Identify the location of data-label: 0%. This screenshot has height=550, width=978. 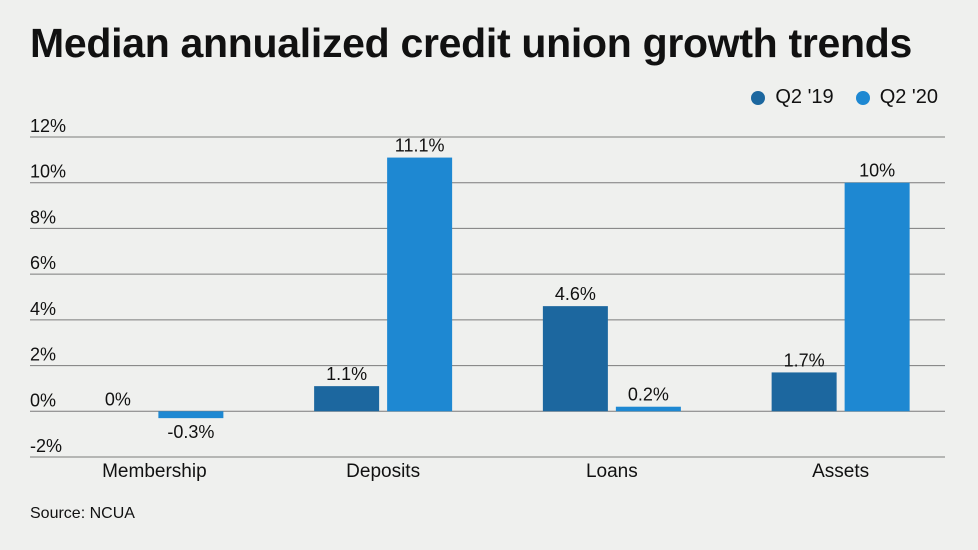
(118, 399).